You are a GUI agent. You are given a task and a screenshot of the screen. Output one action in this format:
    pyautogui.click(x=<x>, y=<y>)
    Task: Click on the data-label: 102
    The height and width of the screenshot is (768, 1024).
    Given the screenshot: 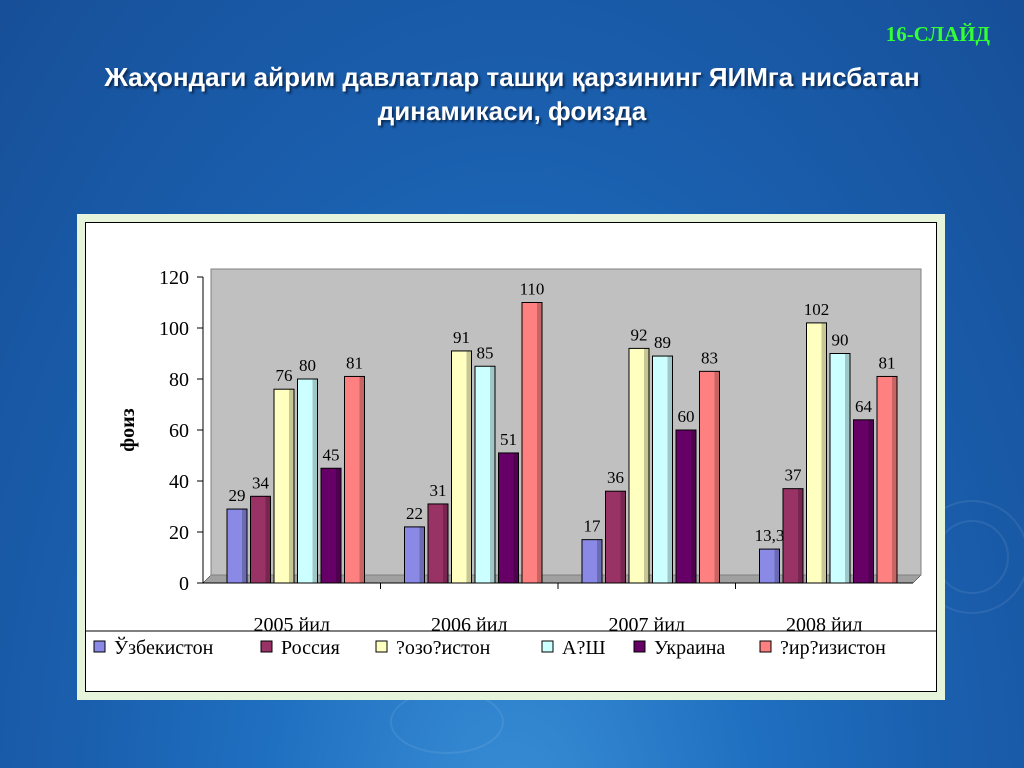 What is the action you would take?
    pyautogui.click(x=817, y=309)
    